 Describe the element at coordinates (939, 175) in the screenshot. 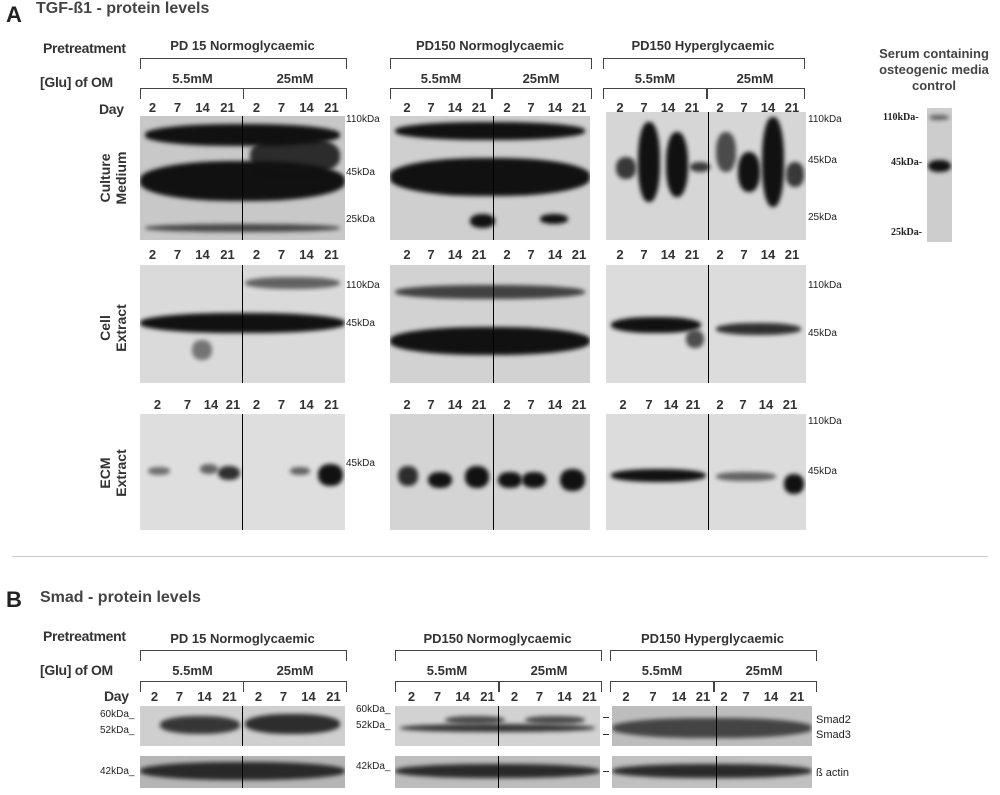

I see `blot-control` at that location.